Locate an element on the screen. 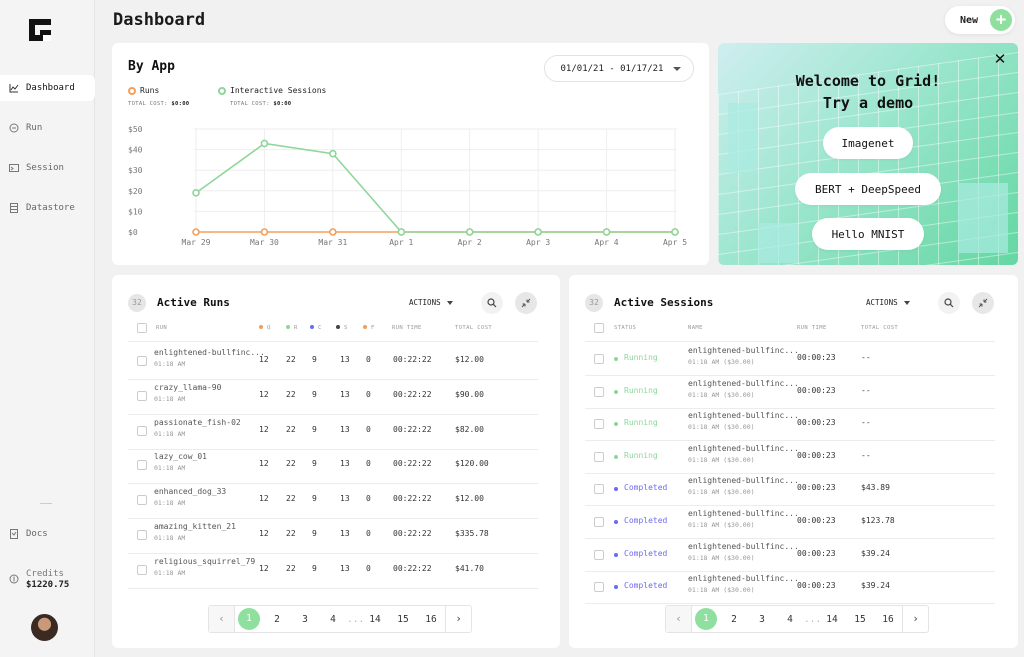 The height and width of the screenshot is (657, 1024). sidebar-divider is located at coordinates (46, 503).